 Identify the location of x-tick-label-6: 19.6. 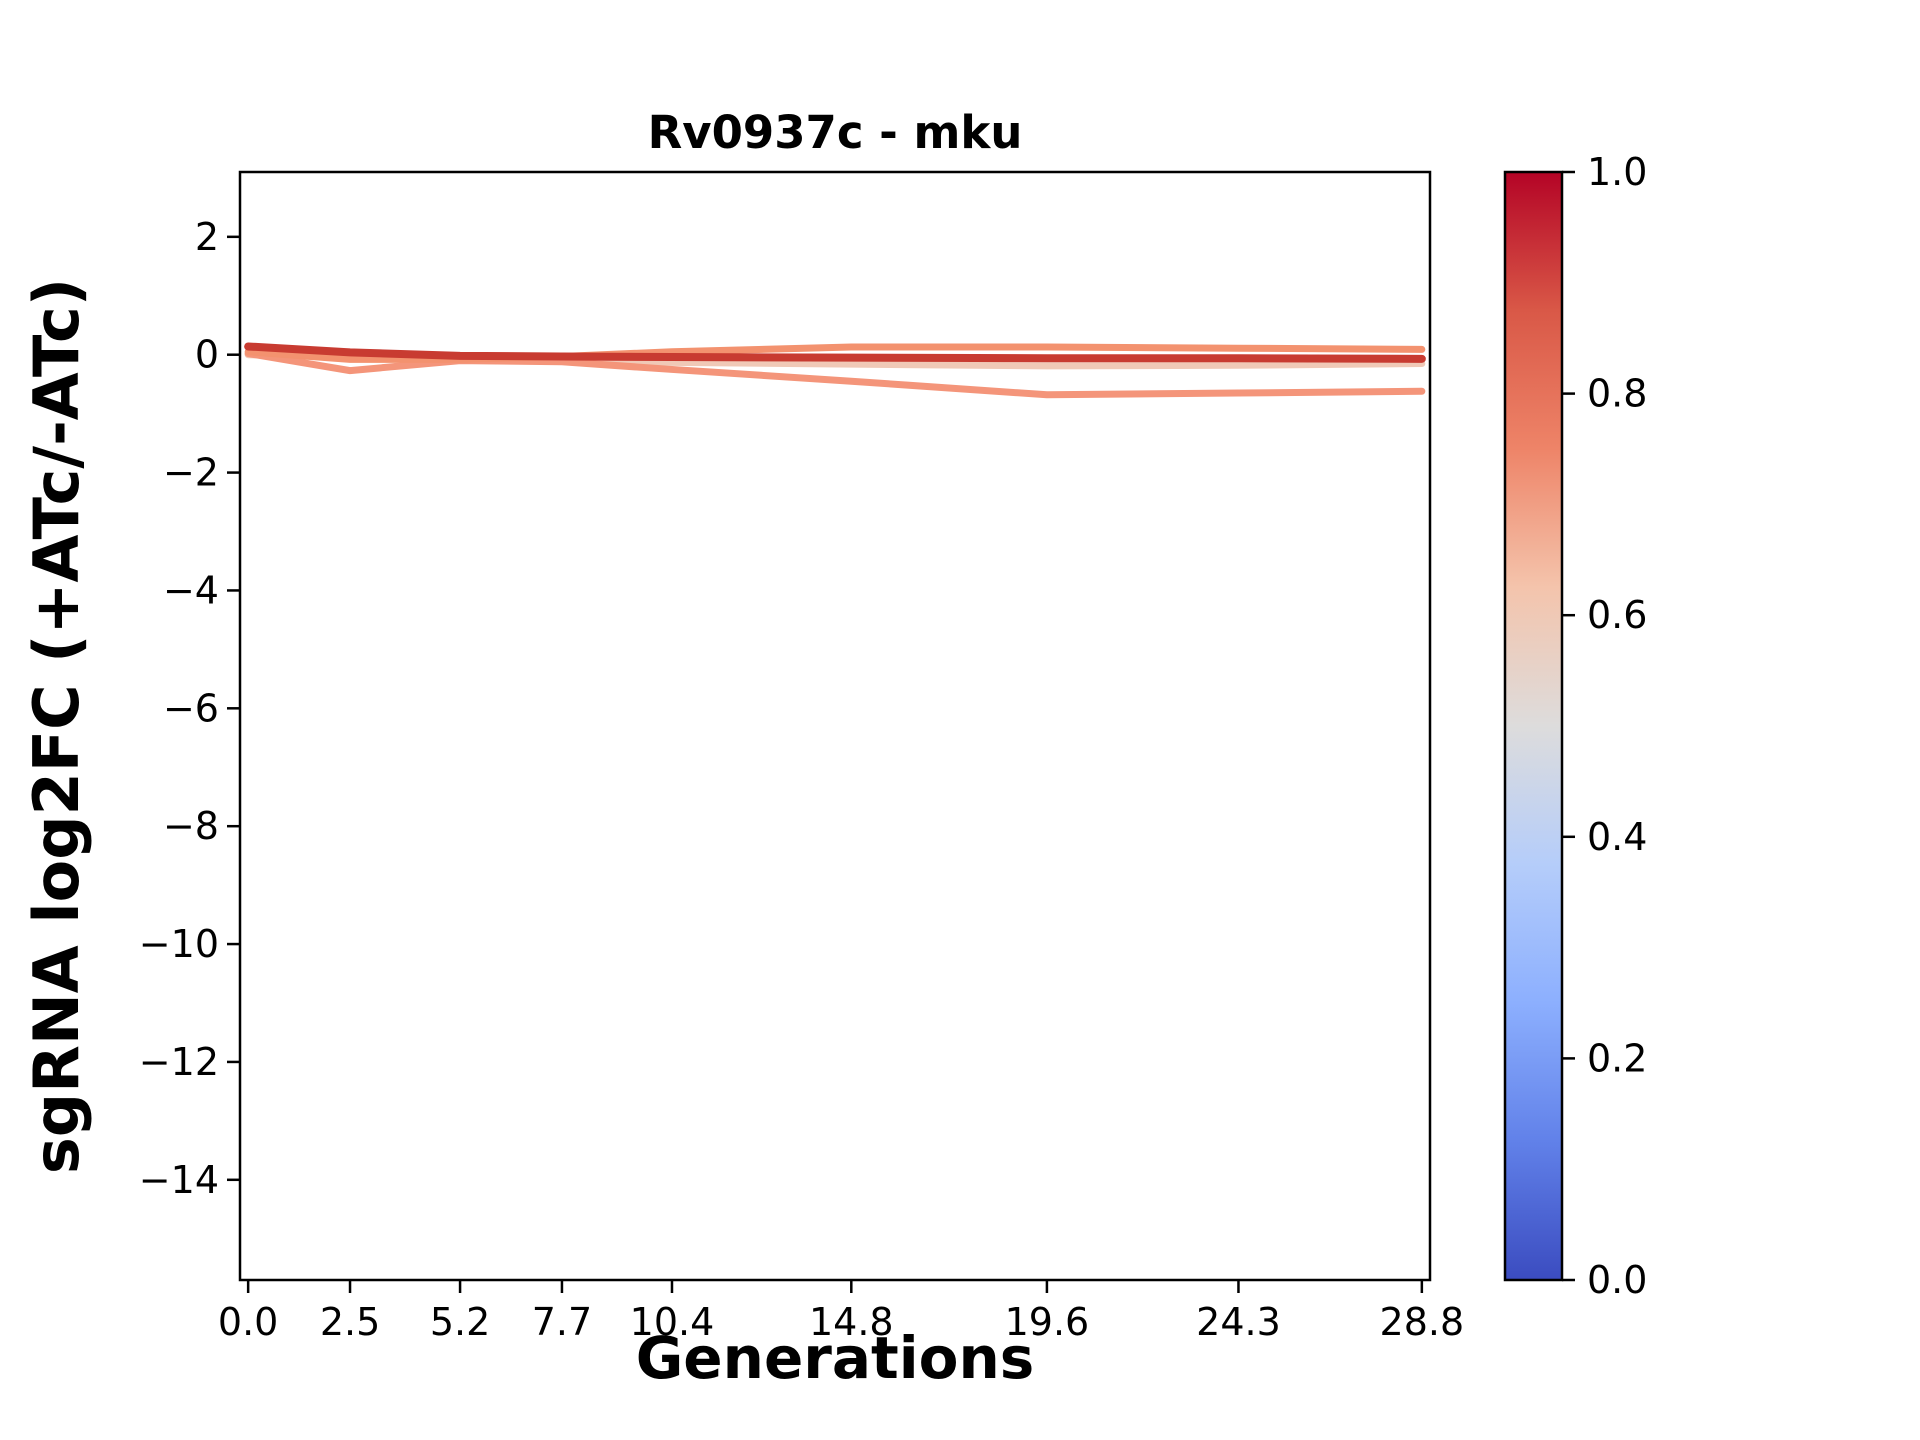
(1047, 1322).